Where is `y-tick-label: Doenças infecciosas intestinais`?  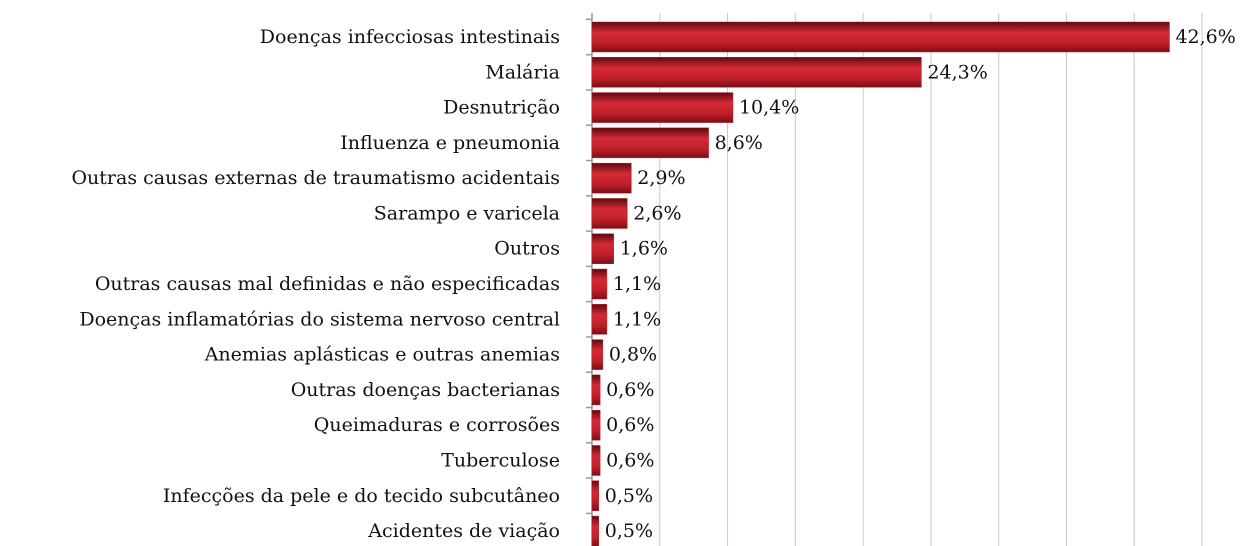
y-tick-label: Doenças infecciosas intestinais is located at coordinates (410, 37).